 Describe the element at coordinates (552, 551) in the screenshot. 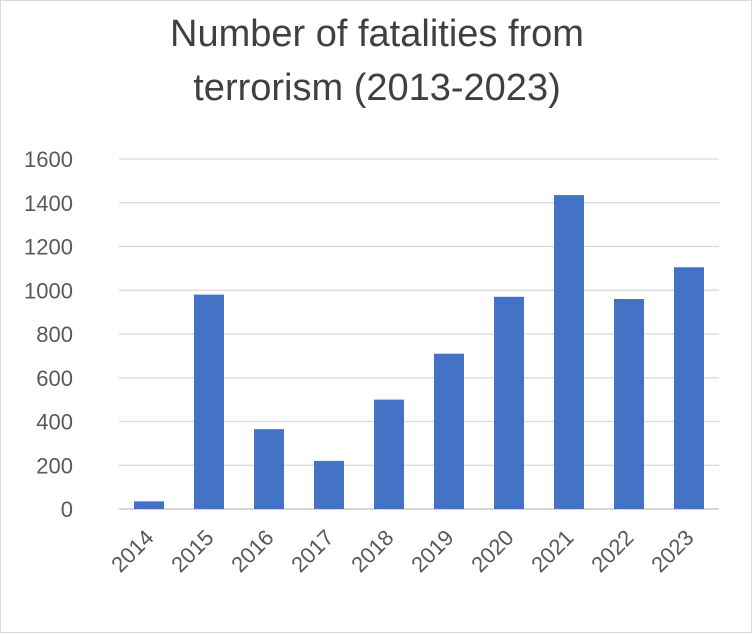

I see `x-tick-label: 2021` at that location.